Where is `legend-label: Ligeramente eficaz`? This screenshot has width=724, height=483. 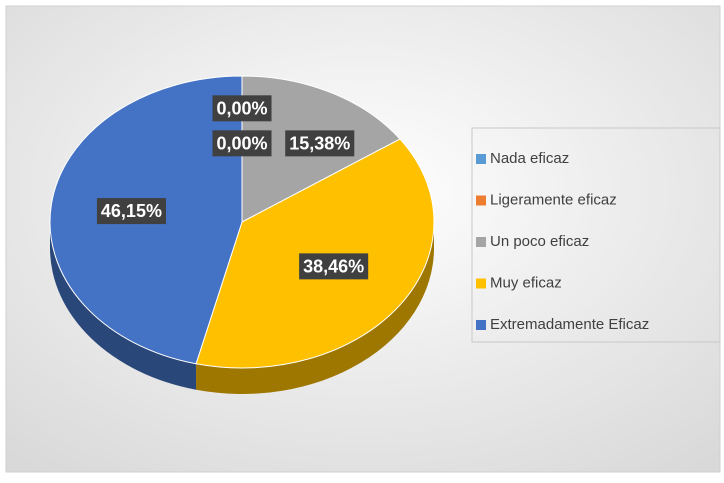 legend-label: Ligeramente eficaz is located at coordinates (553, 199).